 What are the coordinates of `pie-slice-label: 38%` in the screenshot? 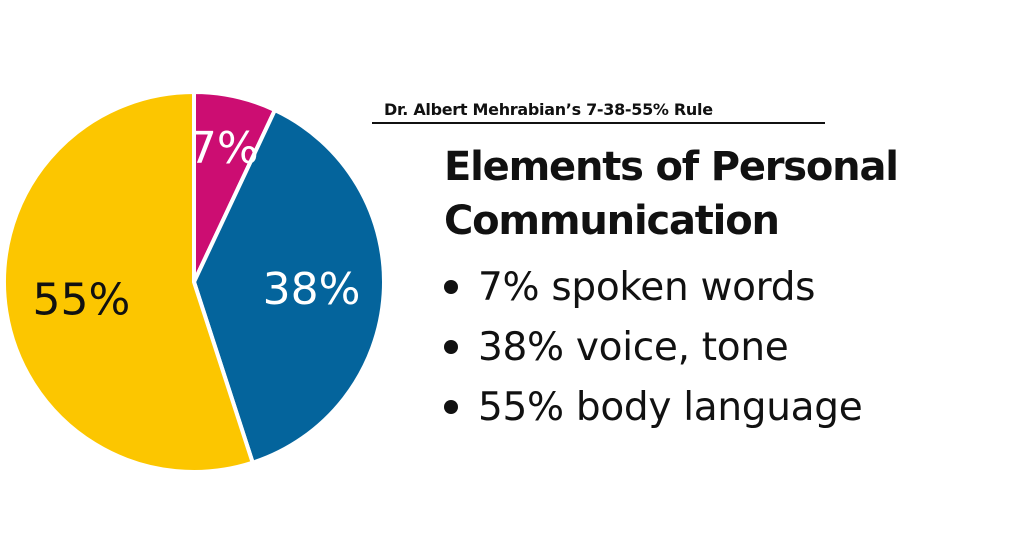 It's located at (312, 289).